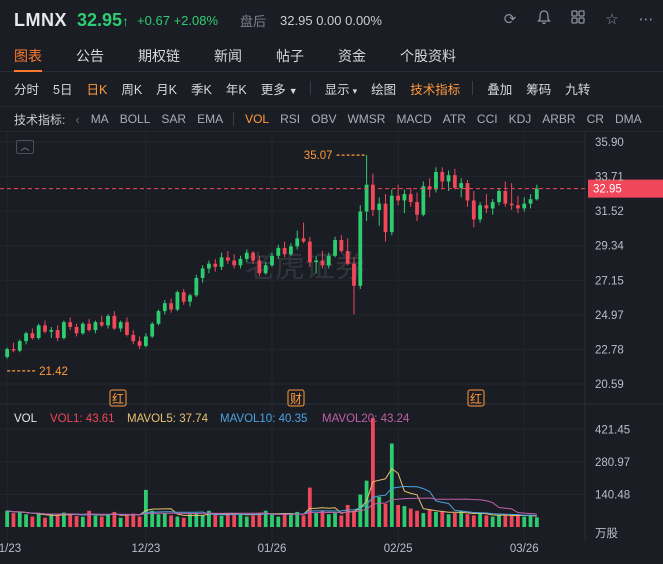 The image size is (663, 564). I want to click on td-sequential-button: 九转, so click(578, 89).